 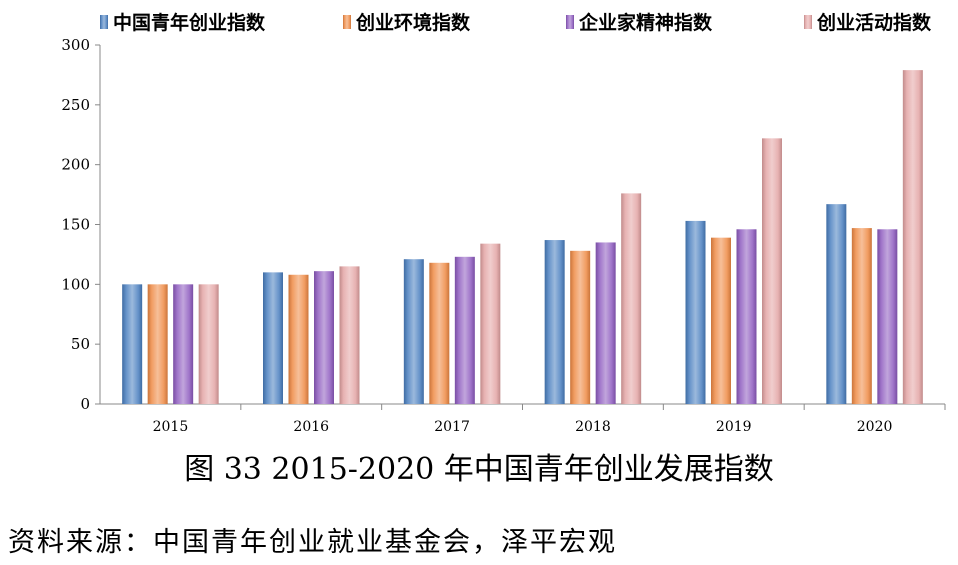 I want to click on y-tick-label: 100, so click(x=75, y=284).